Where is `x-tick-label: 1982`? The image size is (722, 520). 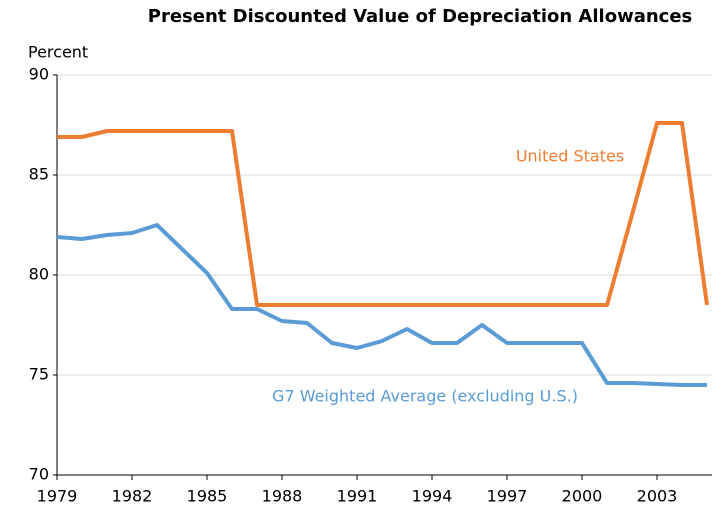
x-tick-label: 1982 is located at coordinates (132, 496).